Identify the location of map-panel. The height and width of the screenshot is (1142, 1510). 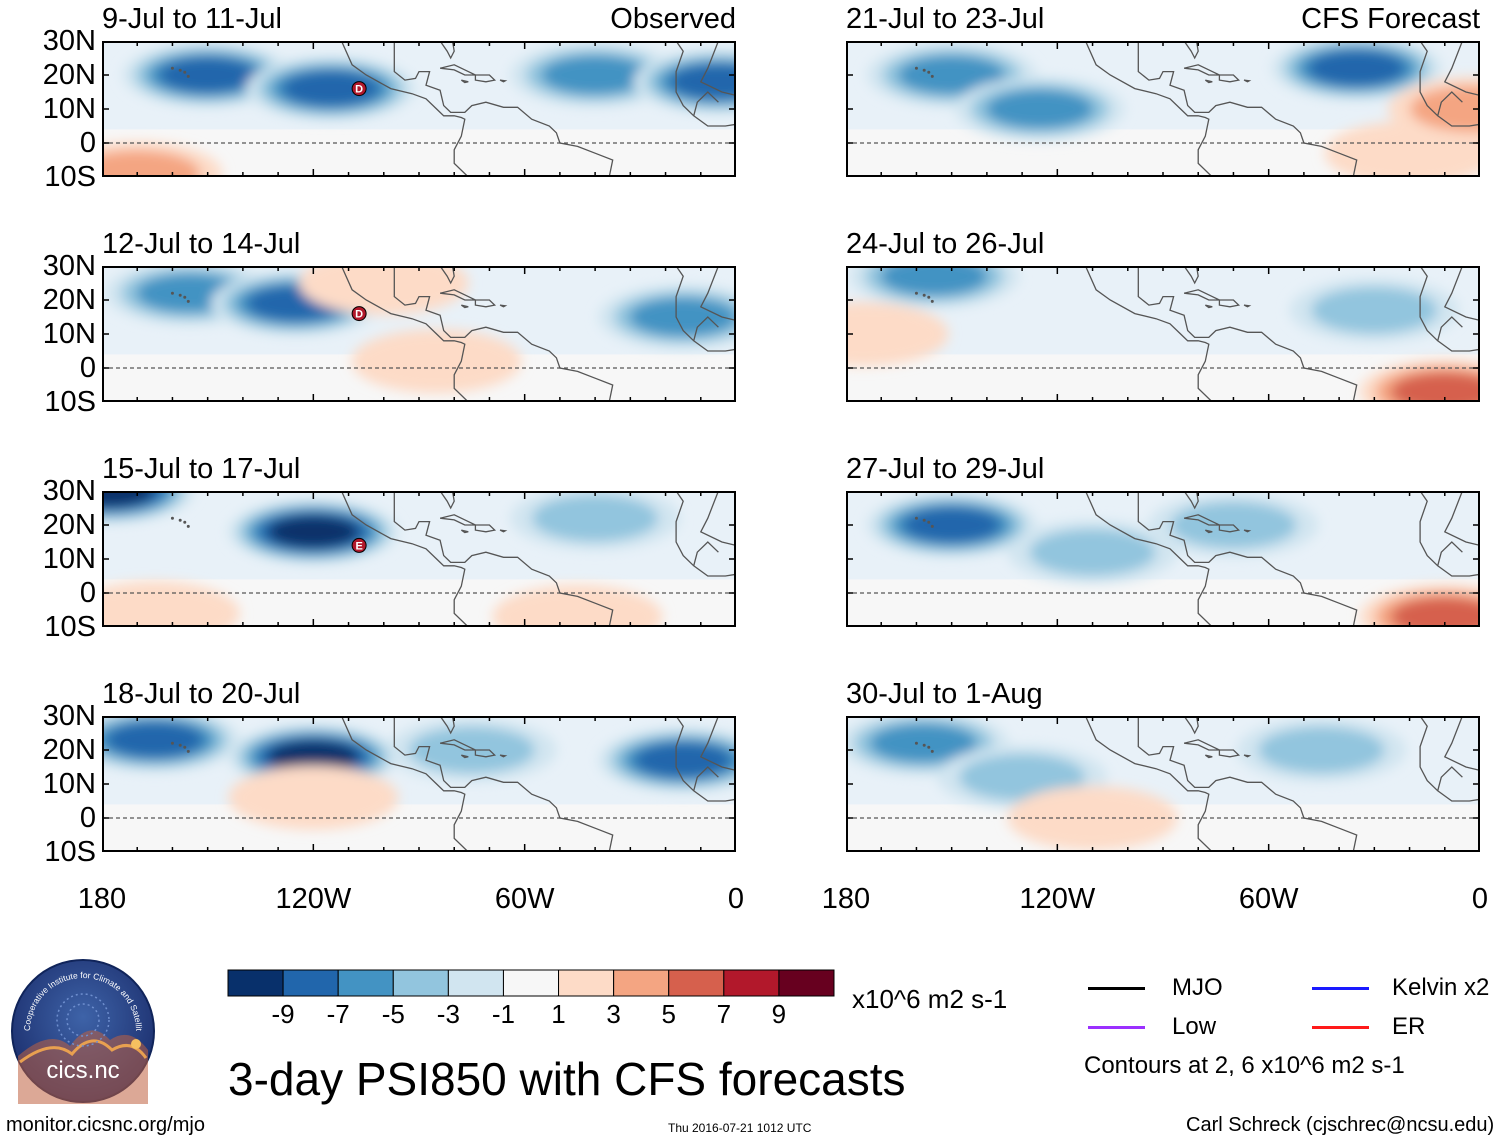
(1163, 334).